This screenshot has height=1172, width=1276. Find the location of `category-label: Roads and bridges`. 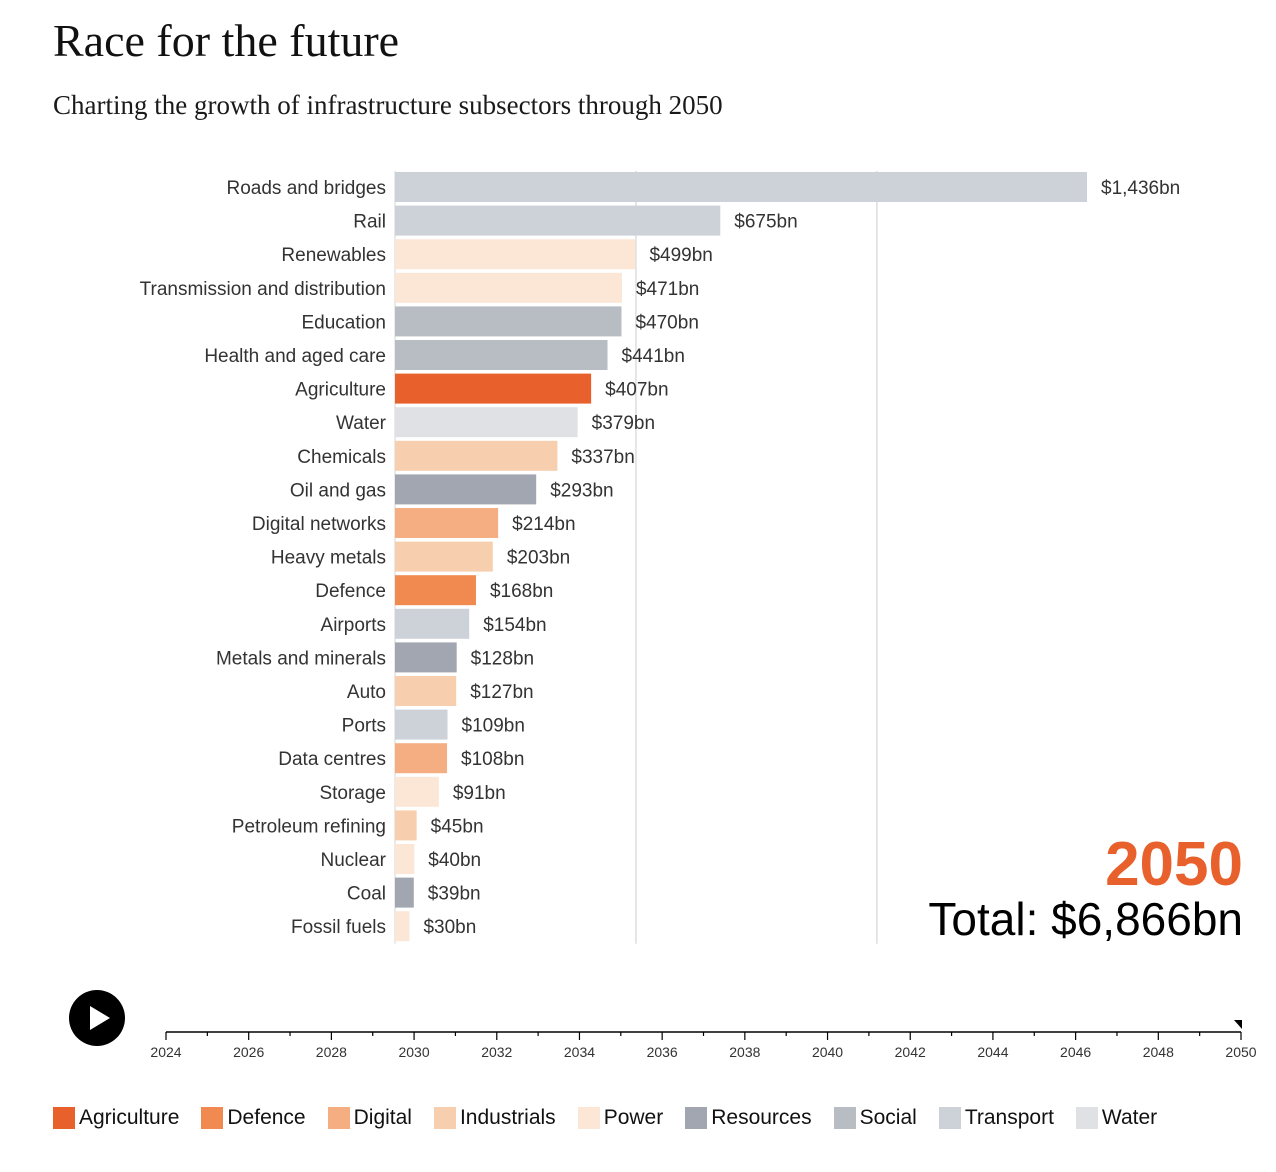

category-label: Roads and bridges is located at coordinates (307, 188).